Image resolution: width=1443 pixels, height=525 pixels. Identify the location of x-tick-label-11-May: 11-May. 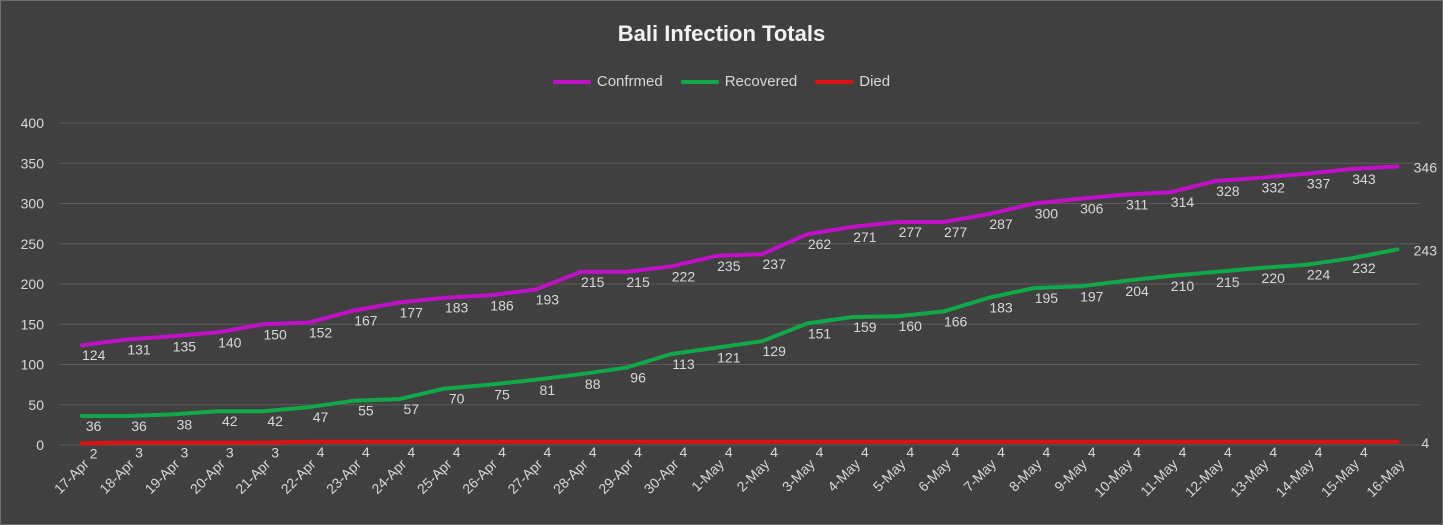
(1159, 478).